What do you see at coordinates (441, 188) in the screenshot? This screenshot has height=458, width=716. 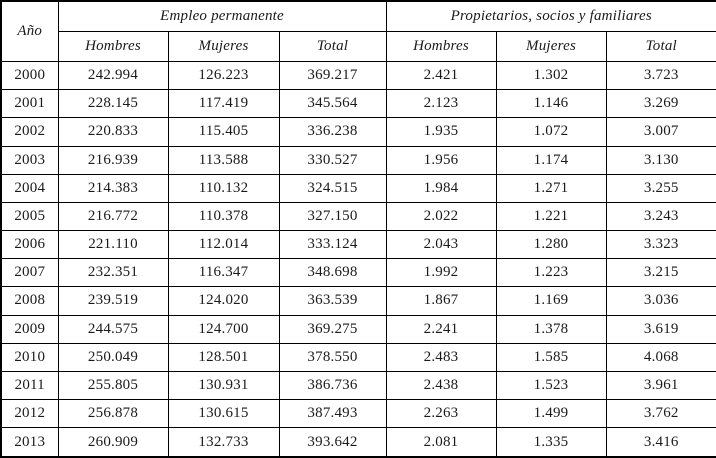 I see `value-cell: 1.984` at bounding box center [441, 188].